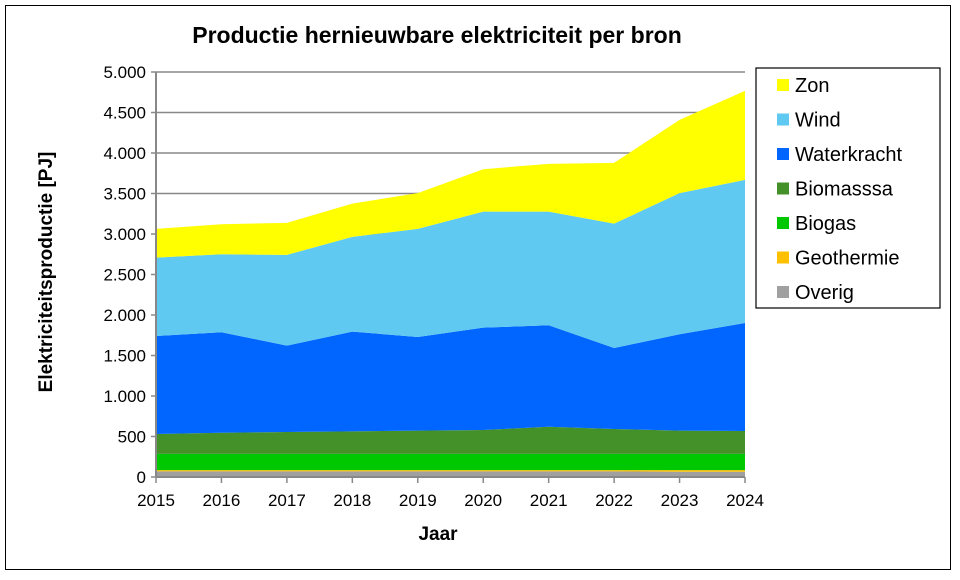 This screenshot has height=580, width=960. Describe the element at coordinates (124, 234) in the screenshot. I see `y-tick-label: 3.000` at that location.